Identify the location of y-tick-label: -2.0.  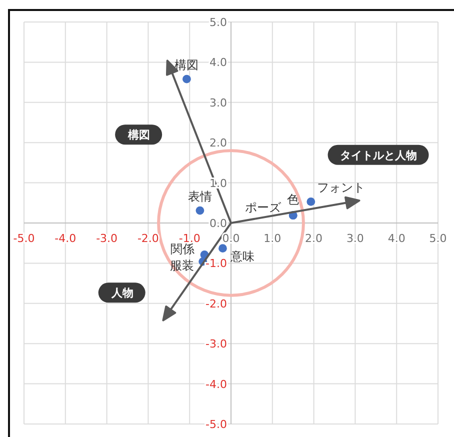
(216, 303).